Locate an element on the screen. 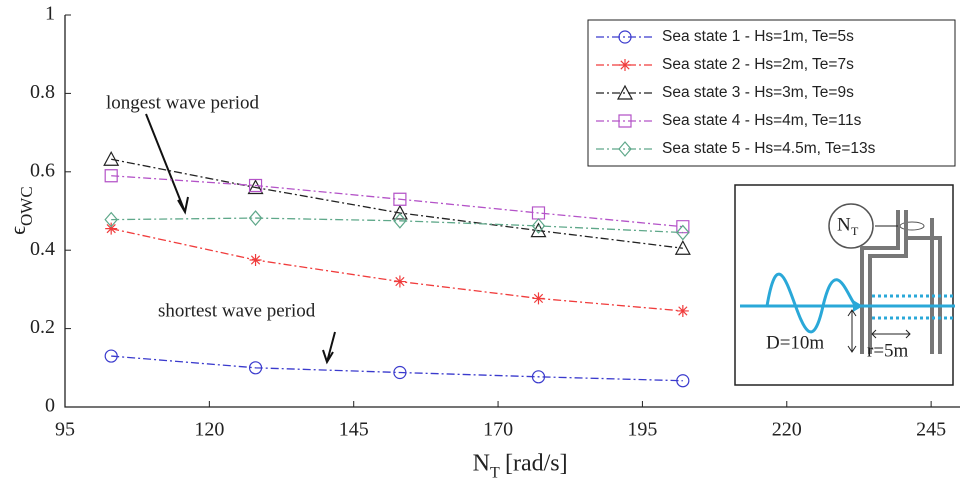 This screenshot has height=488, width=967. turbine is located at coordinates (851, 226).